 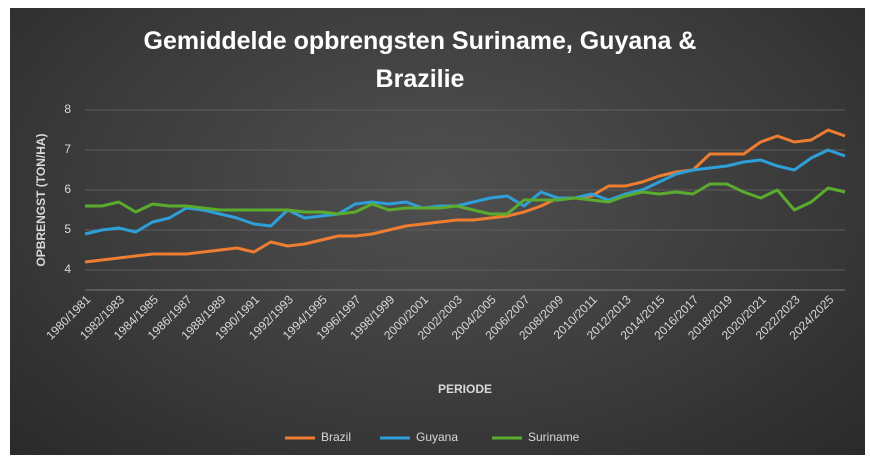 I want to click on legend-label: Suriname, so click(x=554, y=437).